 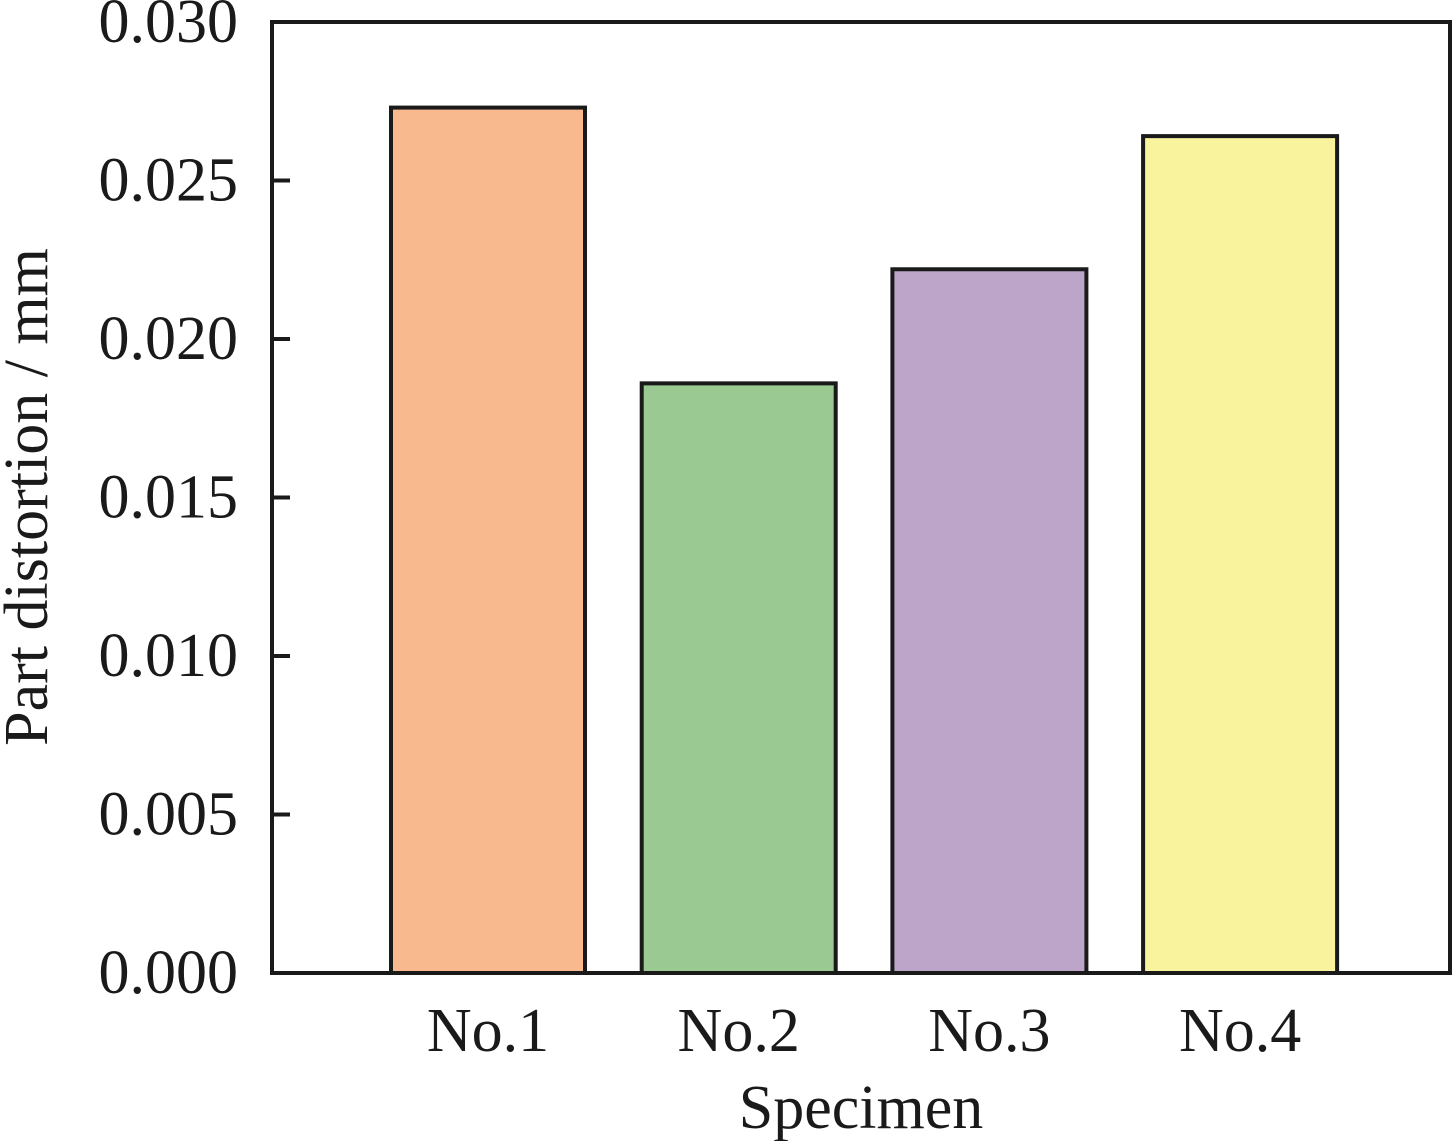 What do you see at coordinates (169, 339) in the screenshot?
I see `y-tick-label: 0.020` at bounding box center [169, 339].